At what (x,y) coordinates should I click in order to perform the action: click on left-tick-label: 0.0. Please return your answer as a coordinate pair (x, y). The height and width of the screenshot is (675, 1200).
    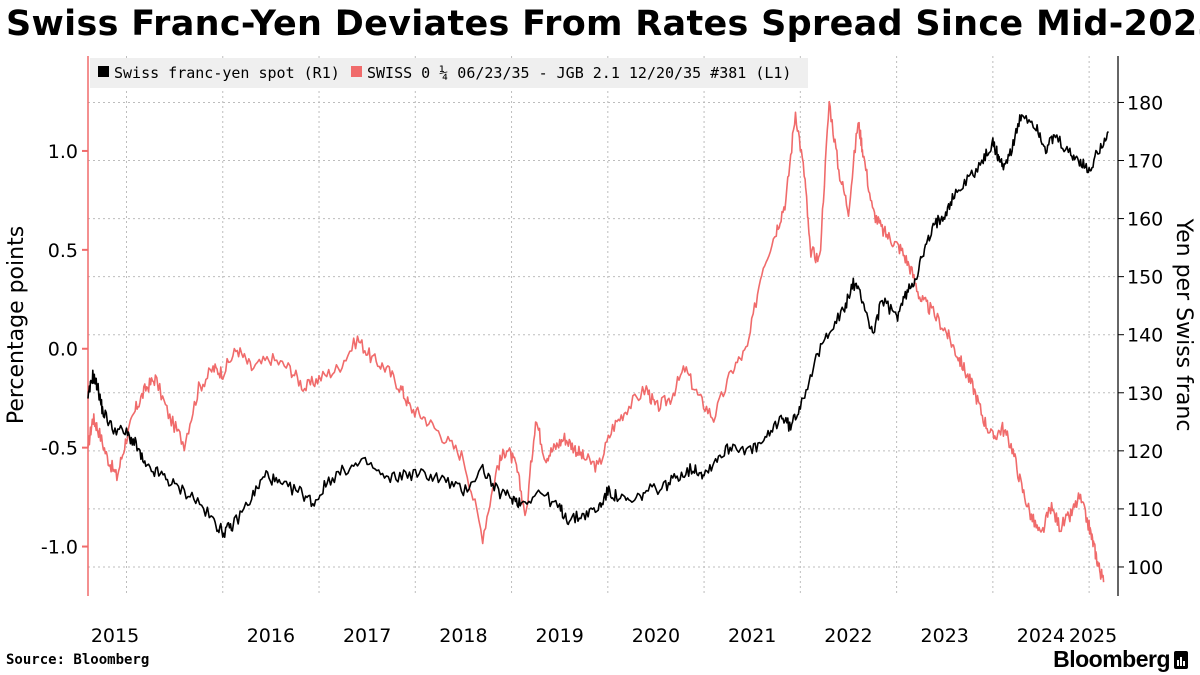
    Looking at the image, I should click on (63, 350).